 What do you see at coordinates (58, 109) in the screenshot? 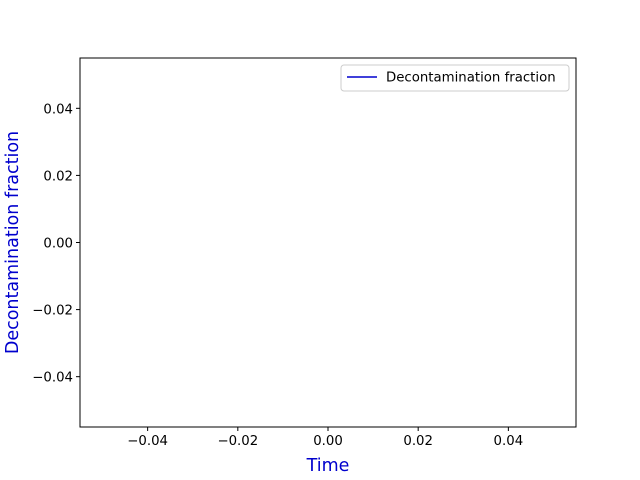
I see `y-tick-label-0-04: 0.04` at bounding box center [58, 109].